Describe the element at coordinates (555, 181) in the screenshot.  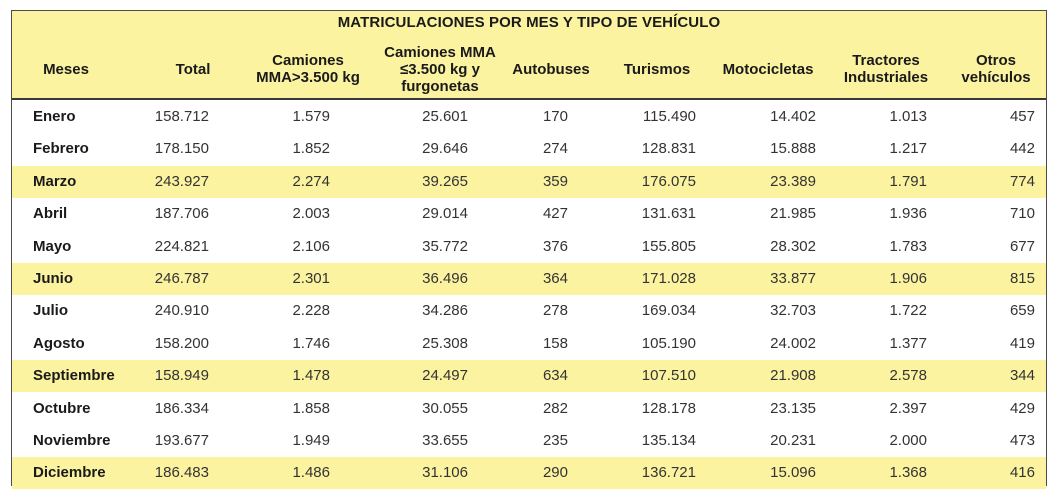
I see `cell-buses: 359` at that location.